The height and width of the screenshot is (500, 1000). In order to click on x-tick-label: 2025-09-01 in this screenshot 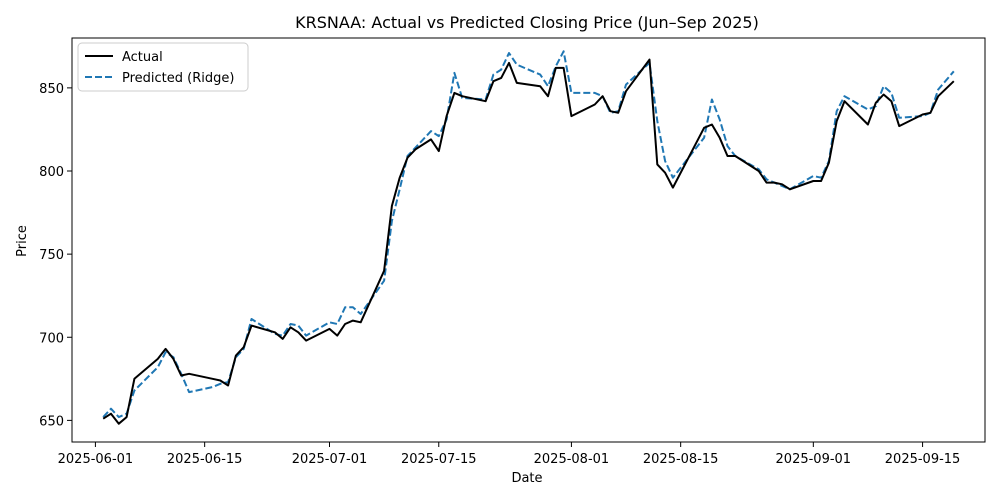, I will do `click(814, 459)`.